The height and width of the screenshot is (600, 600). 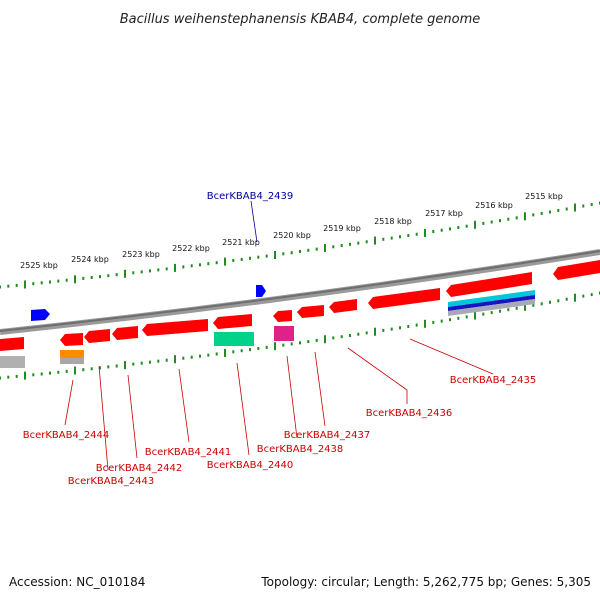 I want to click on tick-label-2524: 2524 kbp, so click(x=90, y=259).